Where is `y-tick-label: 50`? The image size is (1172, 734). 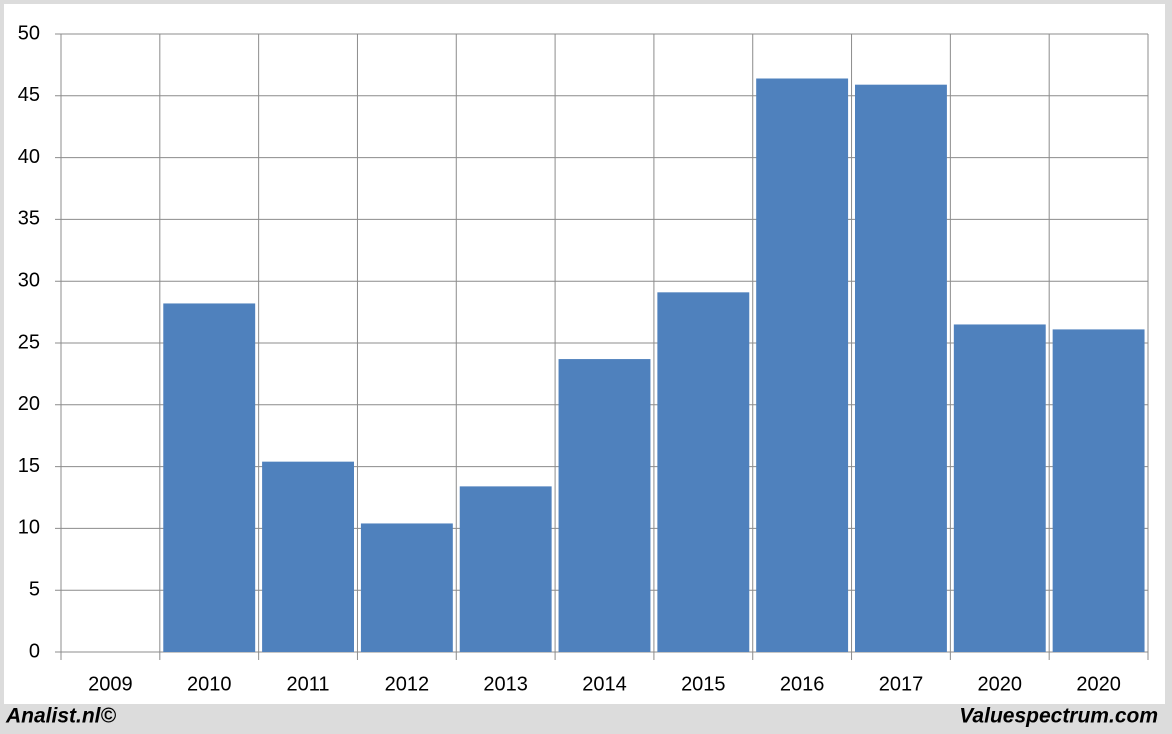 y-tick-label: 50 is located at coordinates (29, 33).